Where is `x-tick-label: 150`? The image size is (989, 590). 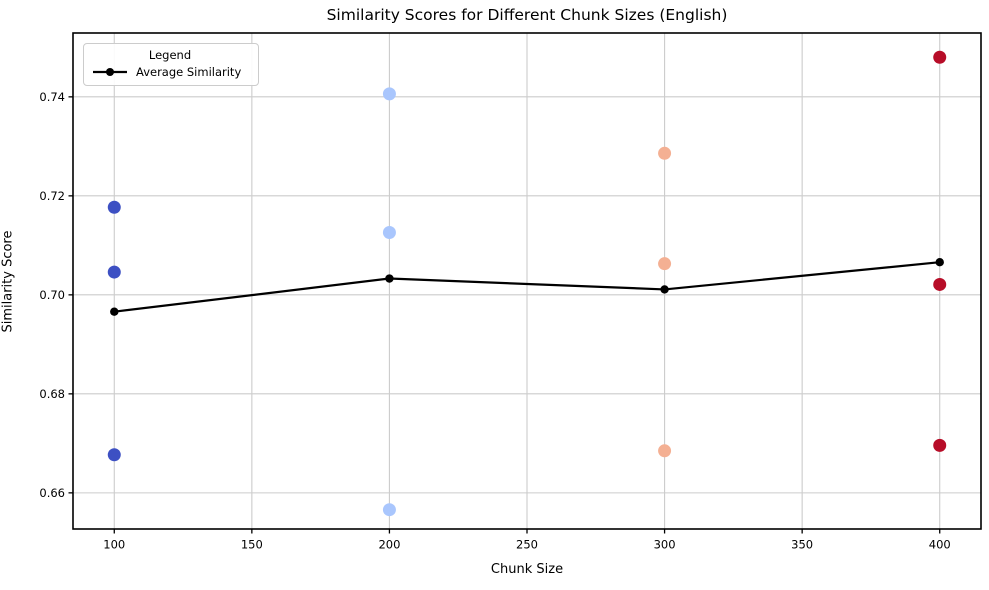 x-tick-label: 150 is located at coordinates (252, 545).